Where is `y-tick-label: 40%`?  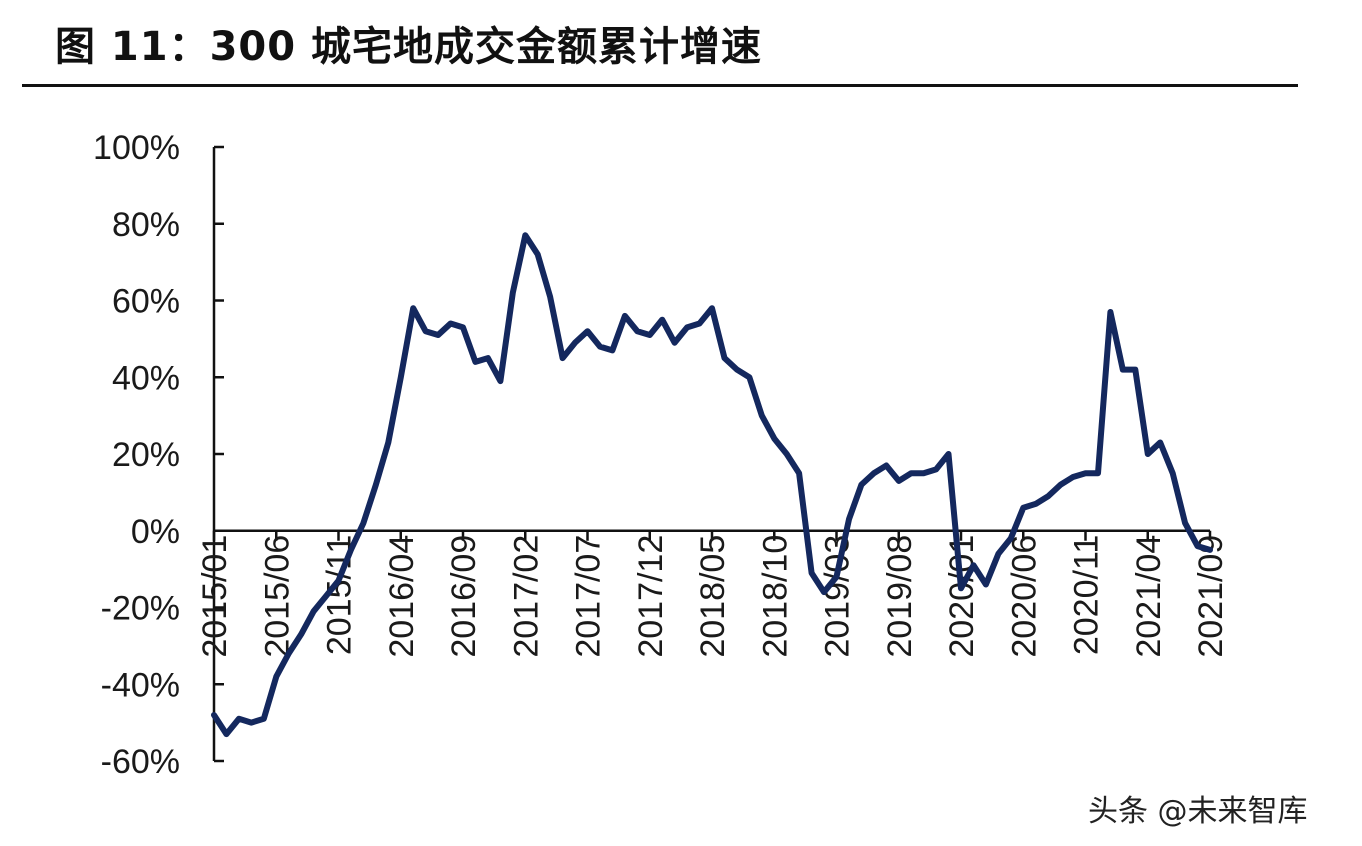
y-tick-label: 40% is located at coordinates (146, 378).